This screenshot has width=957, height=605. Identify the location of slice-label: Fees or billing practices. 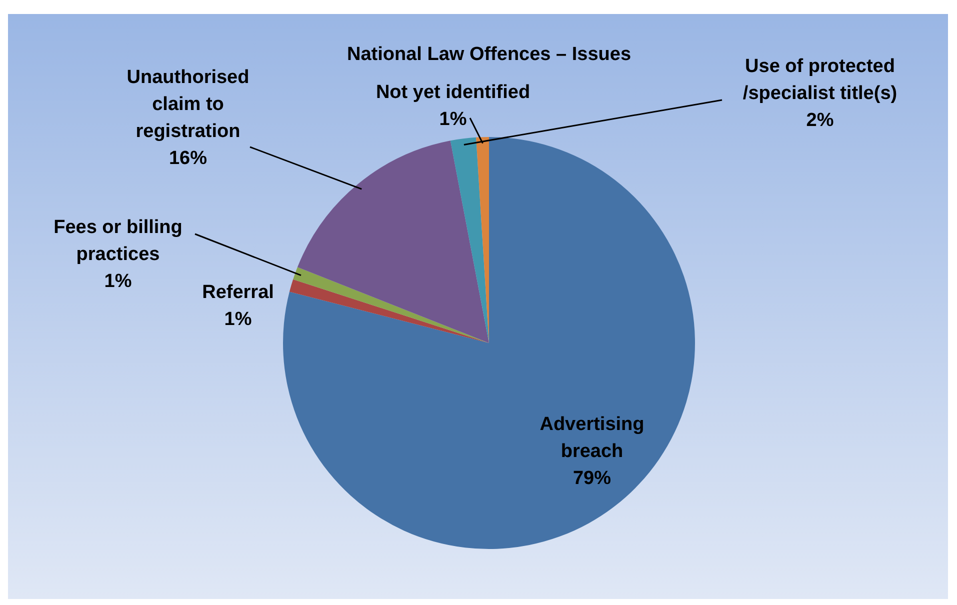
(118, 241).